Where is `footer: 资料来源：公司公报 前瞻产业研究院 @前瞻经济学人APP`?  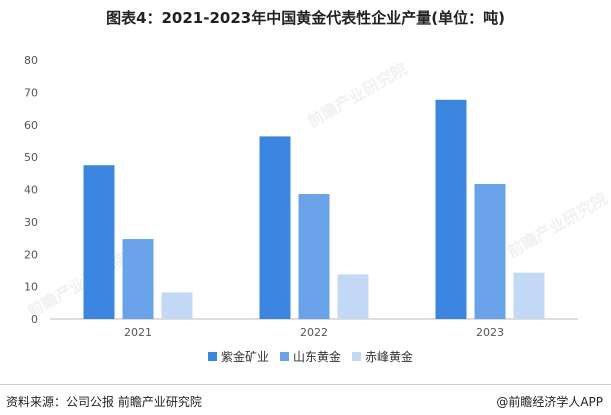
footer: 资料来源：公司公报 前瞻产业研究院 @前瞻经济学人APP is located at coordinates (305, 399).